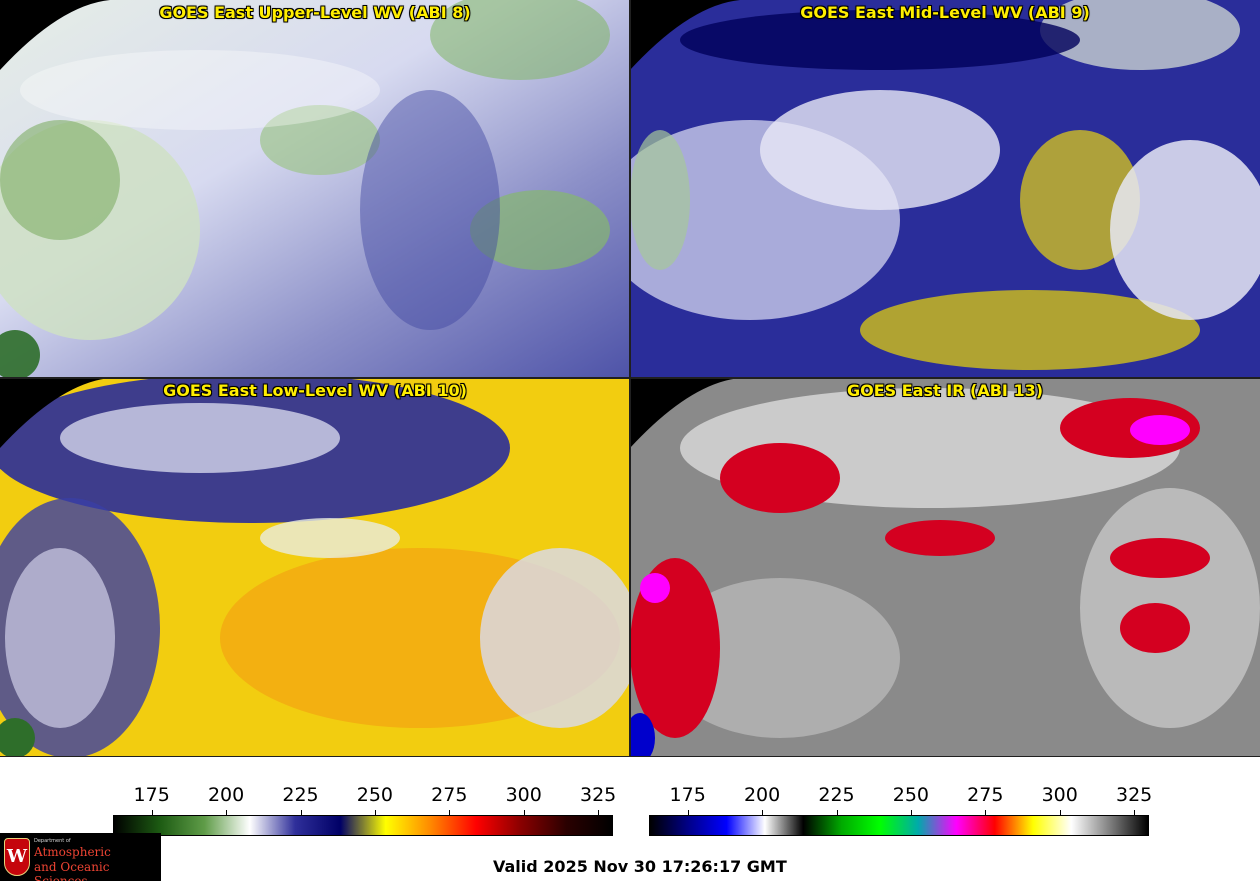 The image size is (1260, 881). I want to click on panel-title: GOES East Low-Level WV (ABI 10), so click(315, 390).